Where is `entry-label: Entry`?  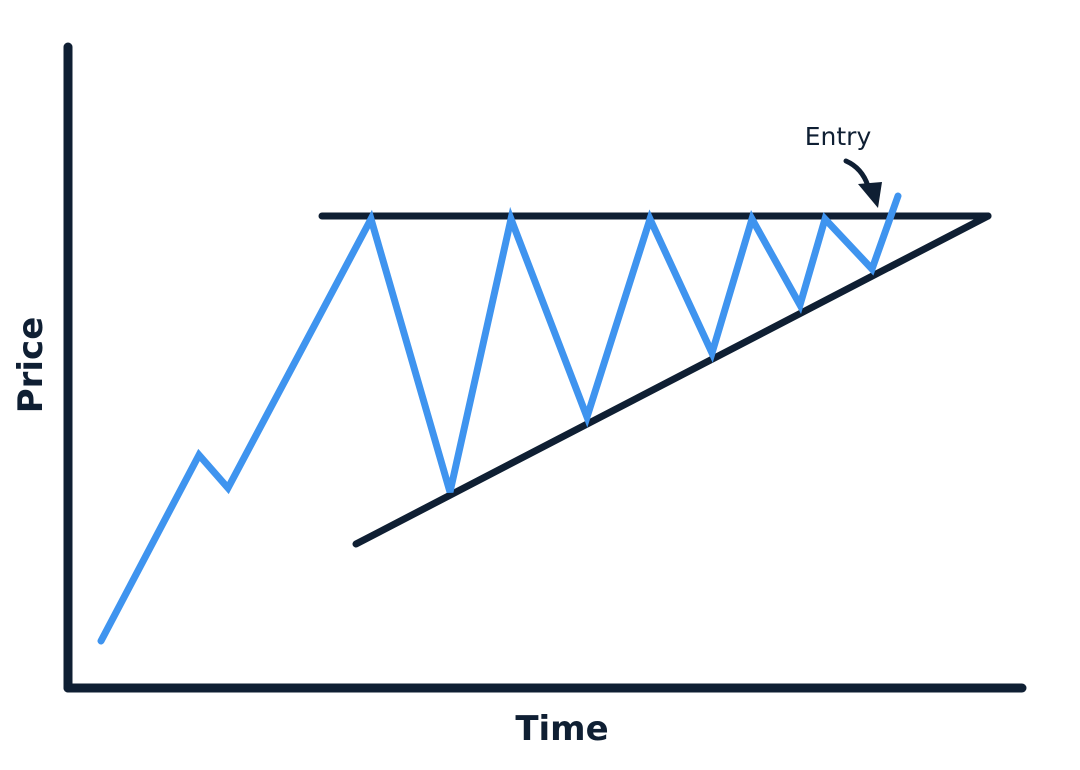
entry-label: Entry is located at coordinates (838, 136).